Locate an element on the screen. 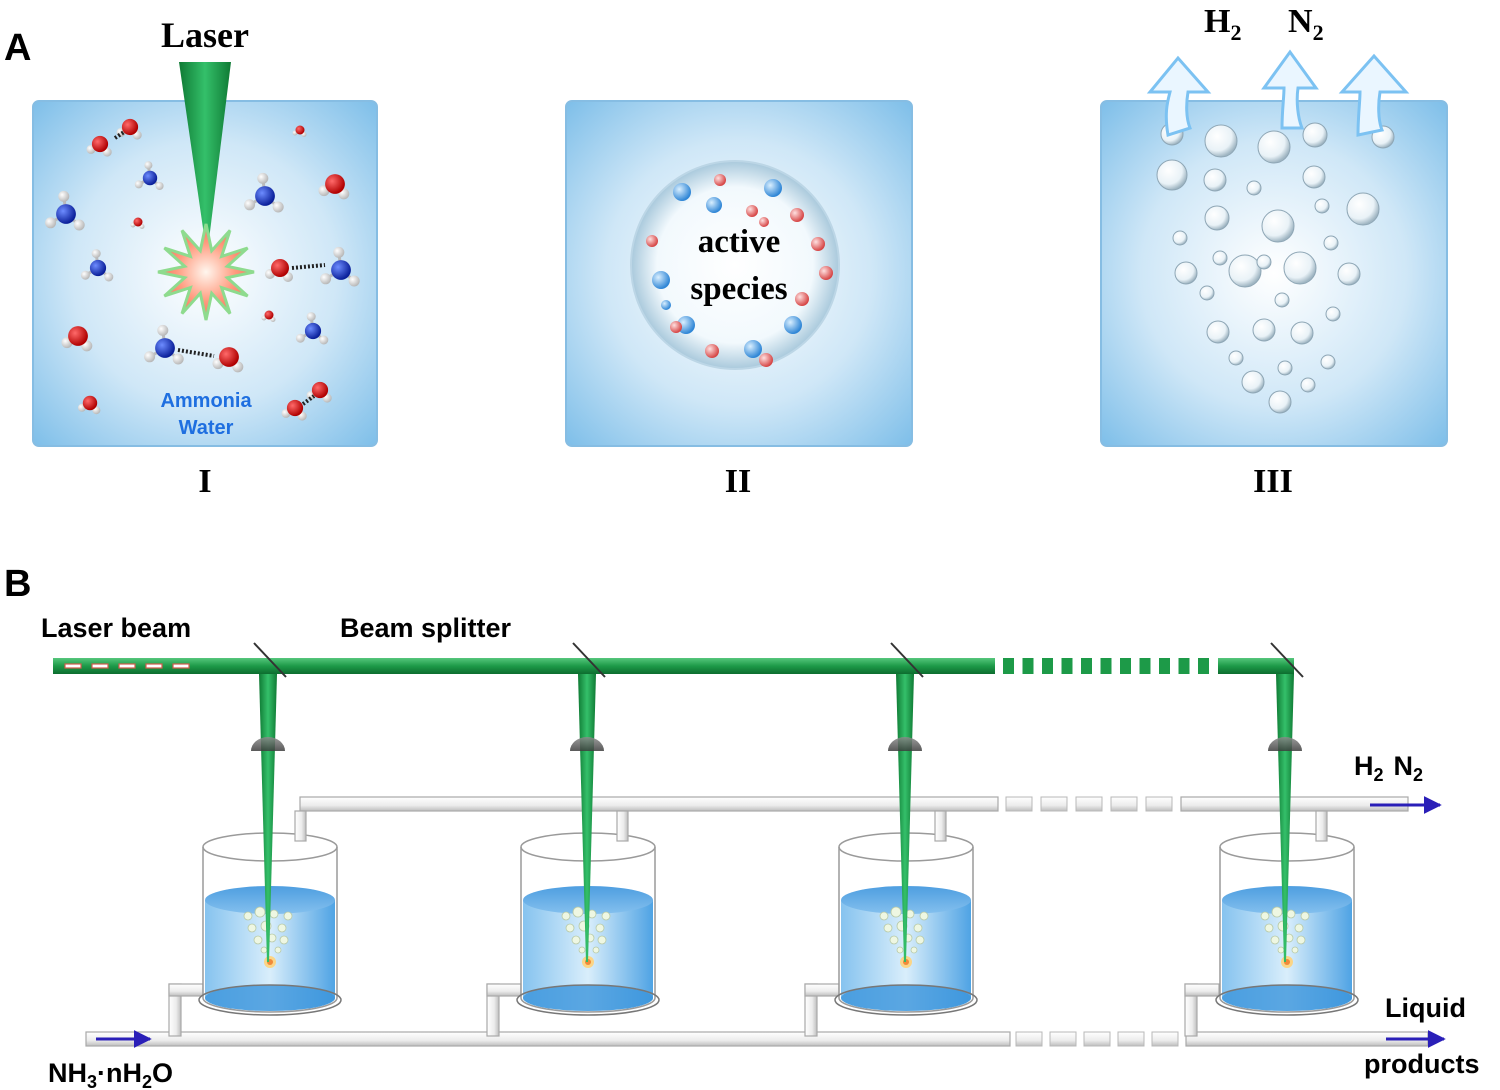  up-arrow-icon is located at coordinates (1290, 89).